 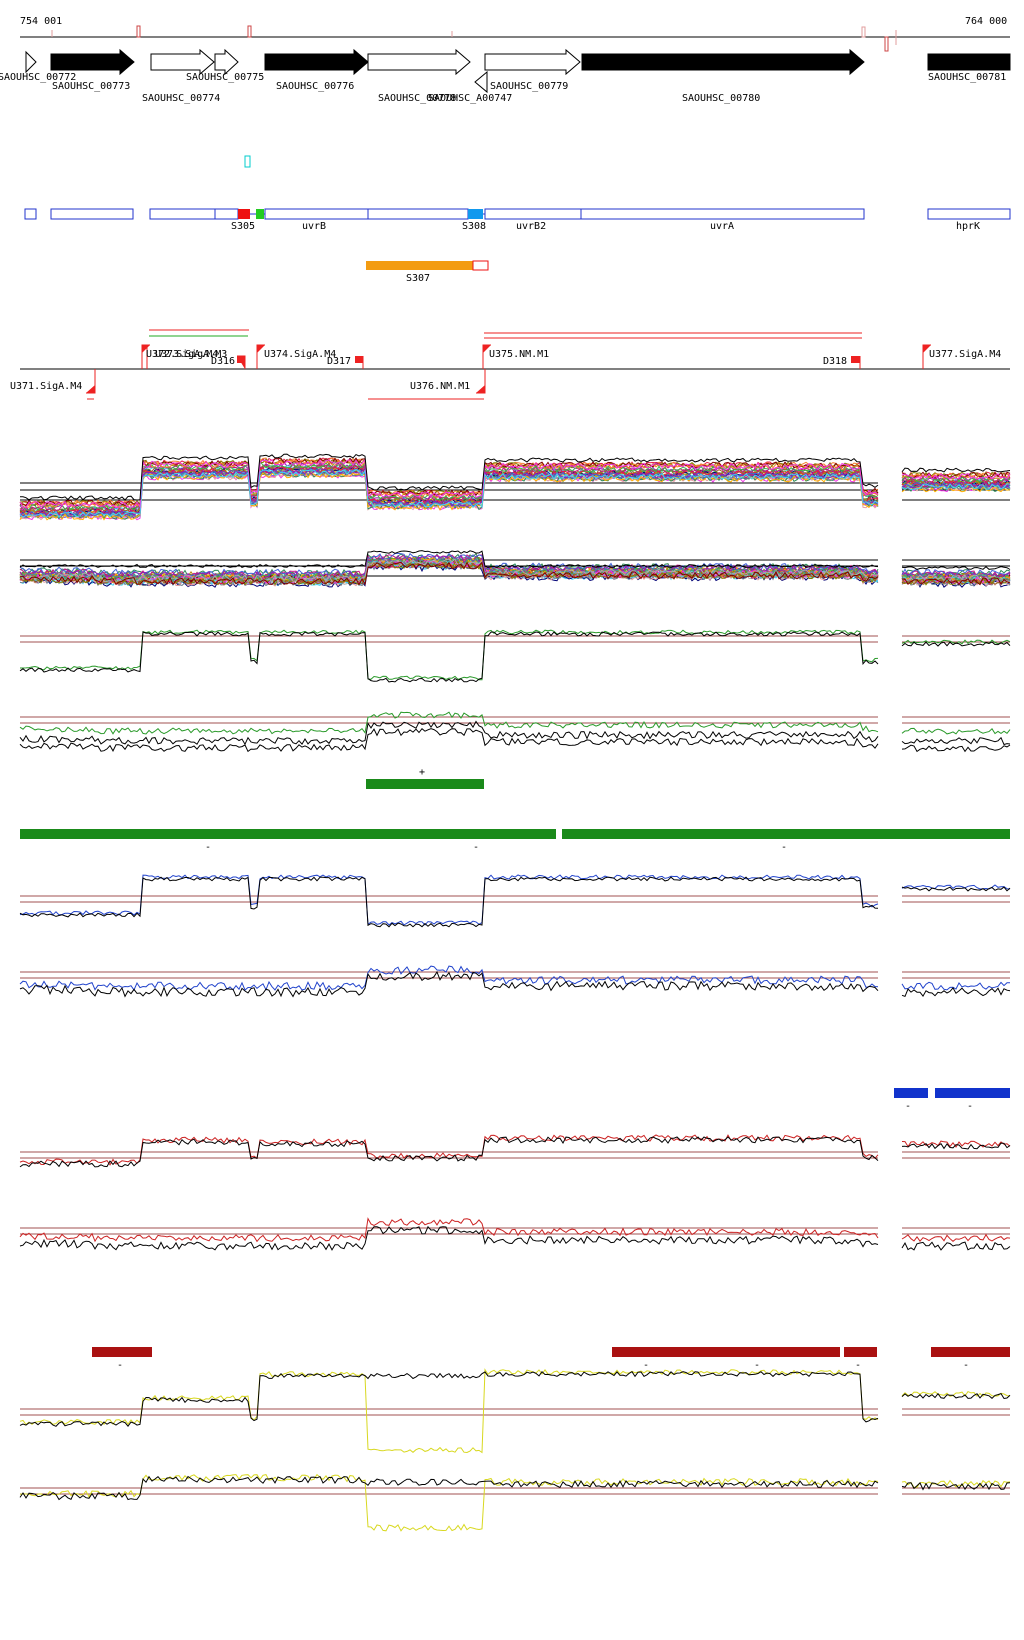 I want to click on gene-label: SAOUHSC_00772, so click(x=38, y=77).